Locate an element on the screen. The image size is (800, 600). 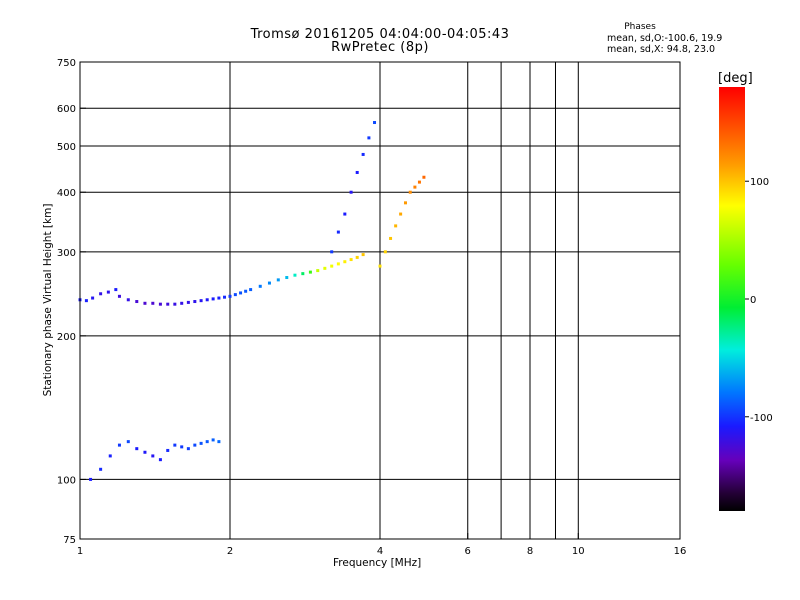
colorbar-ticks: 100 0 -100 is located at coordinates (759, 300).